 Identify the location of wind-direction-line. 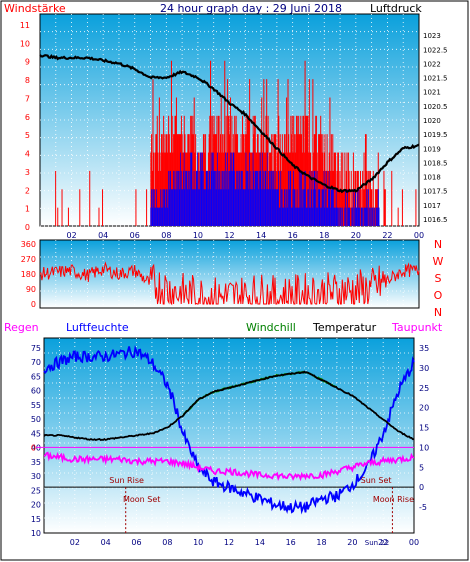
(230, 283).